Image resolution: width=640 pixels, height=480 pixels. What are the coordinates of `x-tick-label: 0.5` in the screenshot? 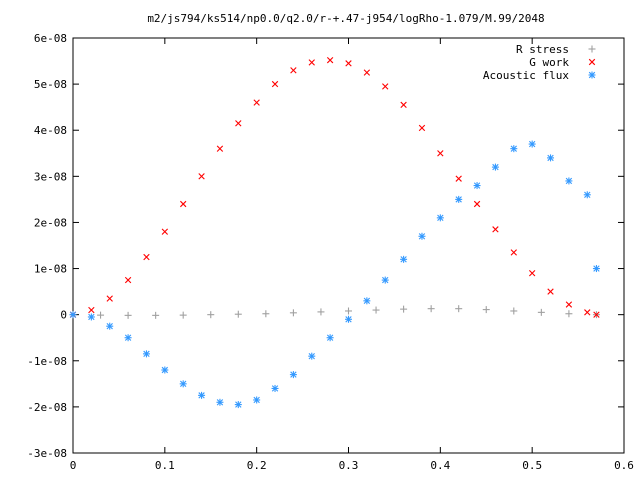 It's located at (532, 465).